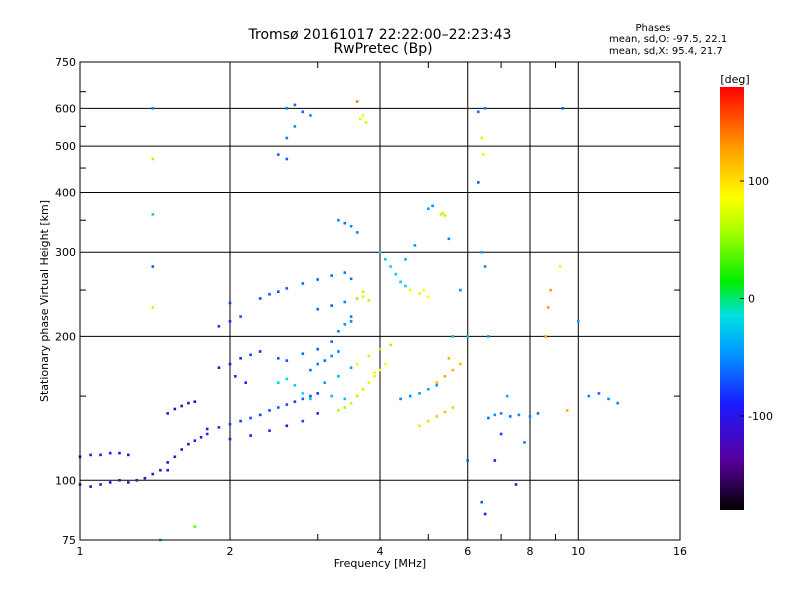  What do you see at coordinates (652, 28) in the screenshot?
I see `stats-title: Phases` at bounding box center [652, 28].